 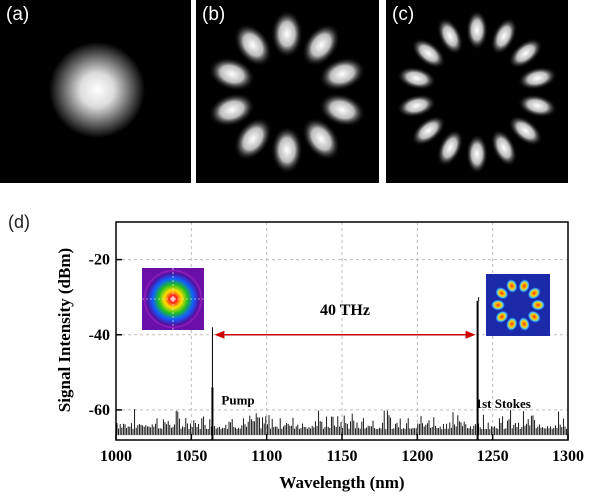 I want to click on x-tick-label: 1150, so click(x=341, y=456).